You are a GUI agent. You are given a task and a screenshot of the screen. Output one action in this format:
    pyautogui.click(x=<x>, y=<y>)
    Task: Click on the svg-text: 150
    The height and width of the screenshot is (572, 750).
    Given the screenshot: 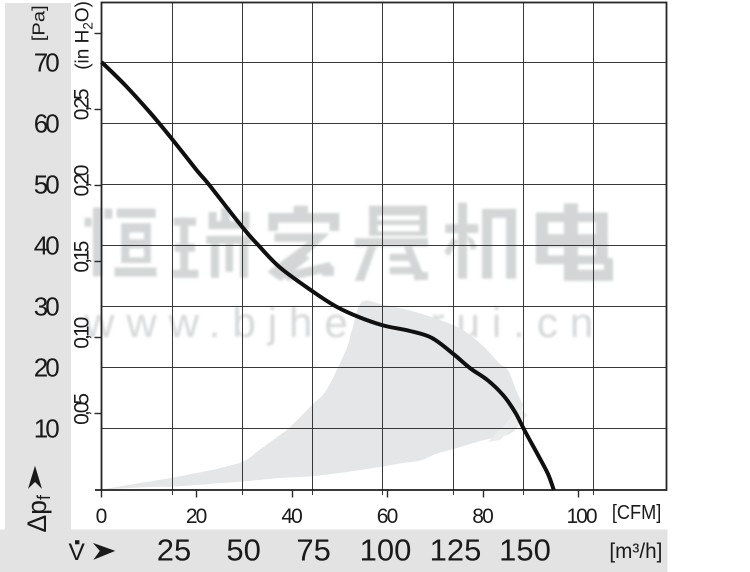 What is the action you would take?
    pyautogui.click(x=525, y=550)
    